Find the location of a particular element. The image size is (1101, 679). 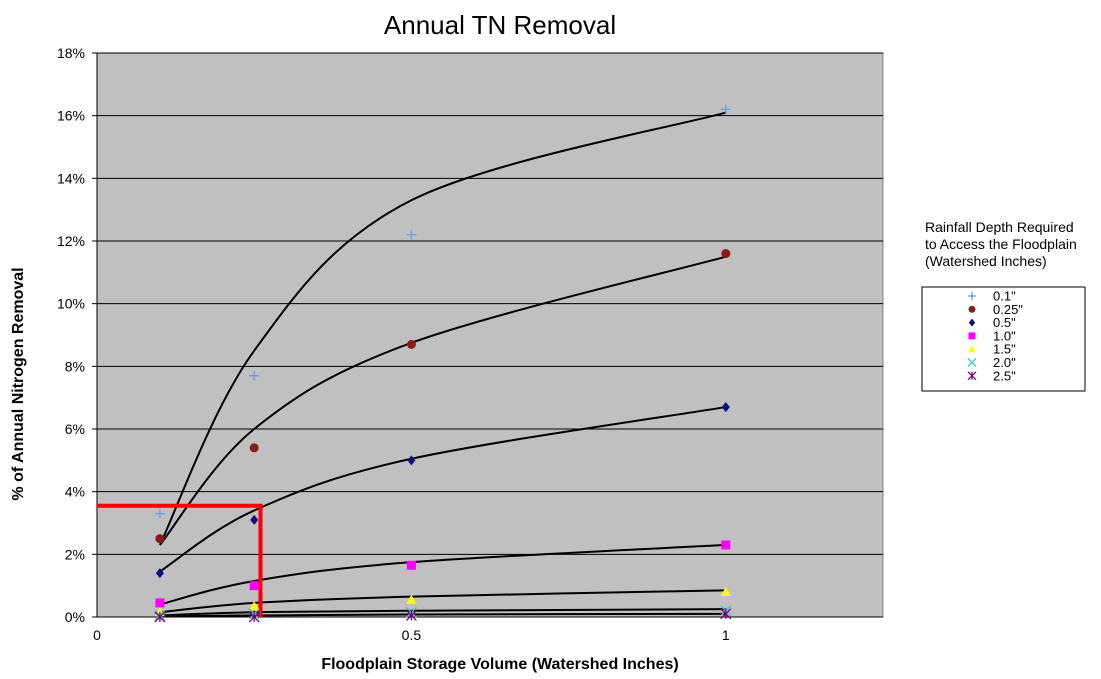

legend-label: 1.5" is located at coordinates (1004, 349).